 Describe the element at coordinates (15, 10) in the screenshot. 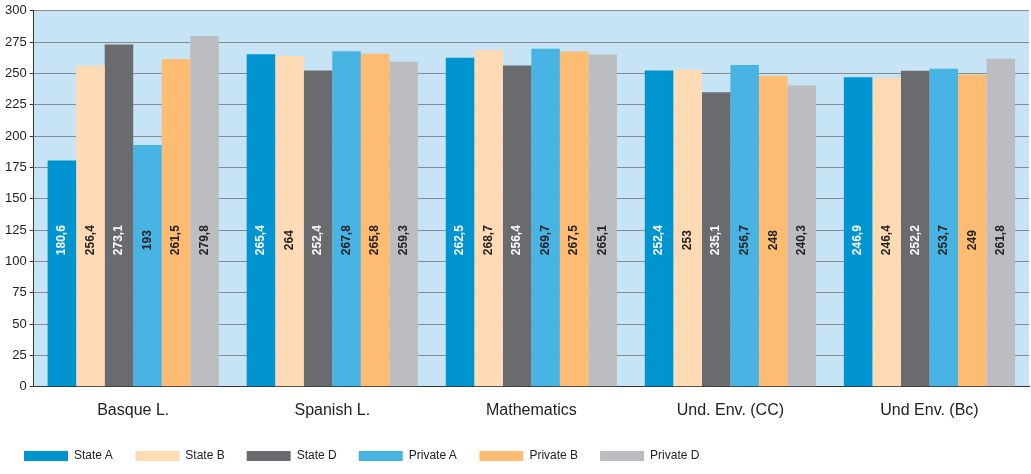

I see `y-tick-label: 300` at that location.